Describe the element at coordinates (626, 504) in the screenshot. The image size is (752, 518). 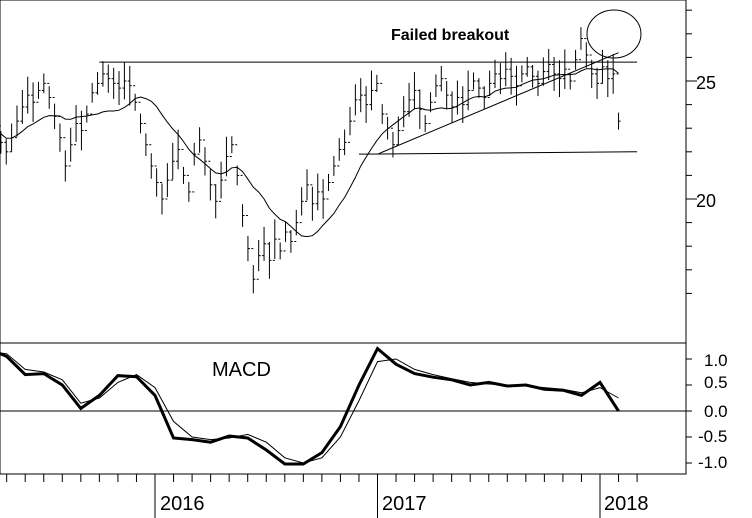
I see `x-tick-label-2018: 2018` at that location.